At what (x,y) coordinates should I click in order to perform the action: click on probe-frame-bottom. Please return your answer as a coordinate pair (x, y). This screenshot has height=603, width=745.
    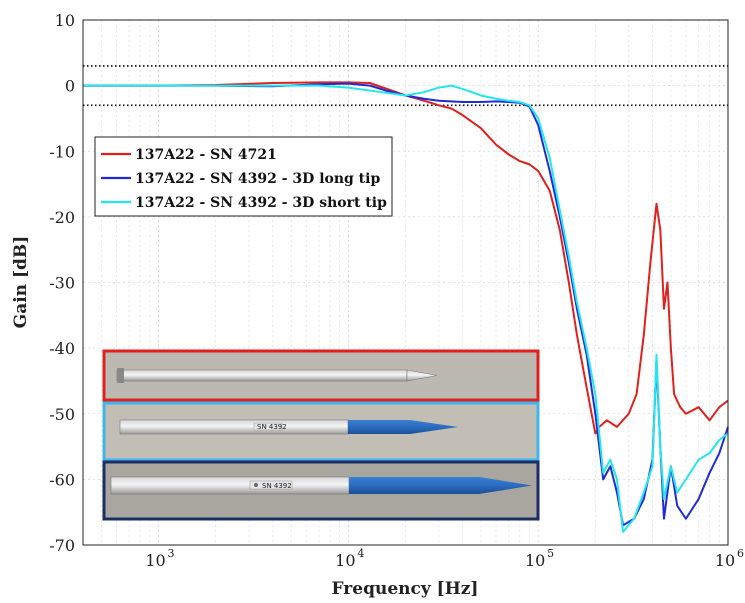
    Looking at the image, I should click on (321, 490).